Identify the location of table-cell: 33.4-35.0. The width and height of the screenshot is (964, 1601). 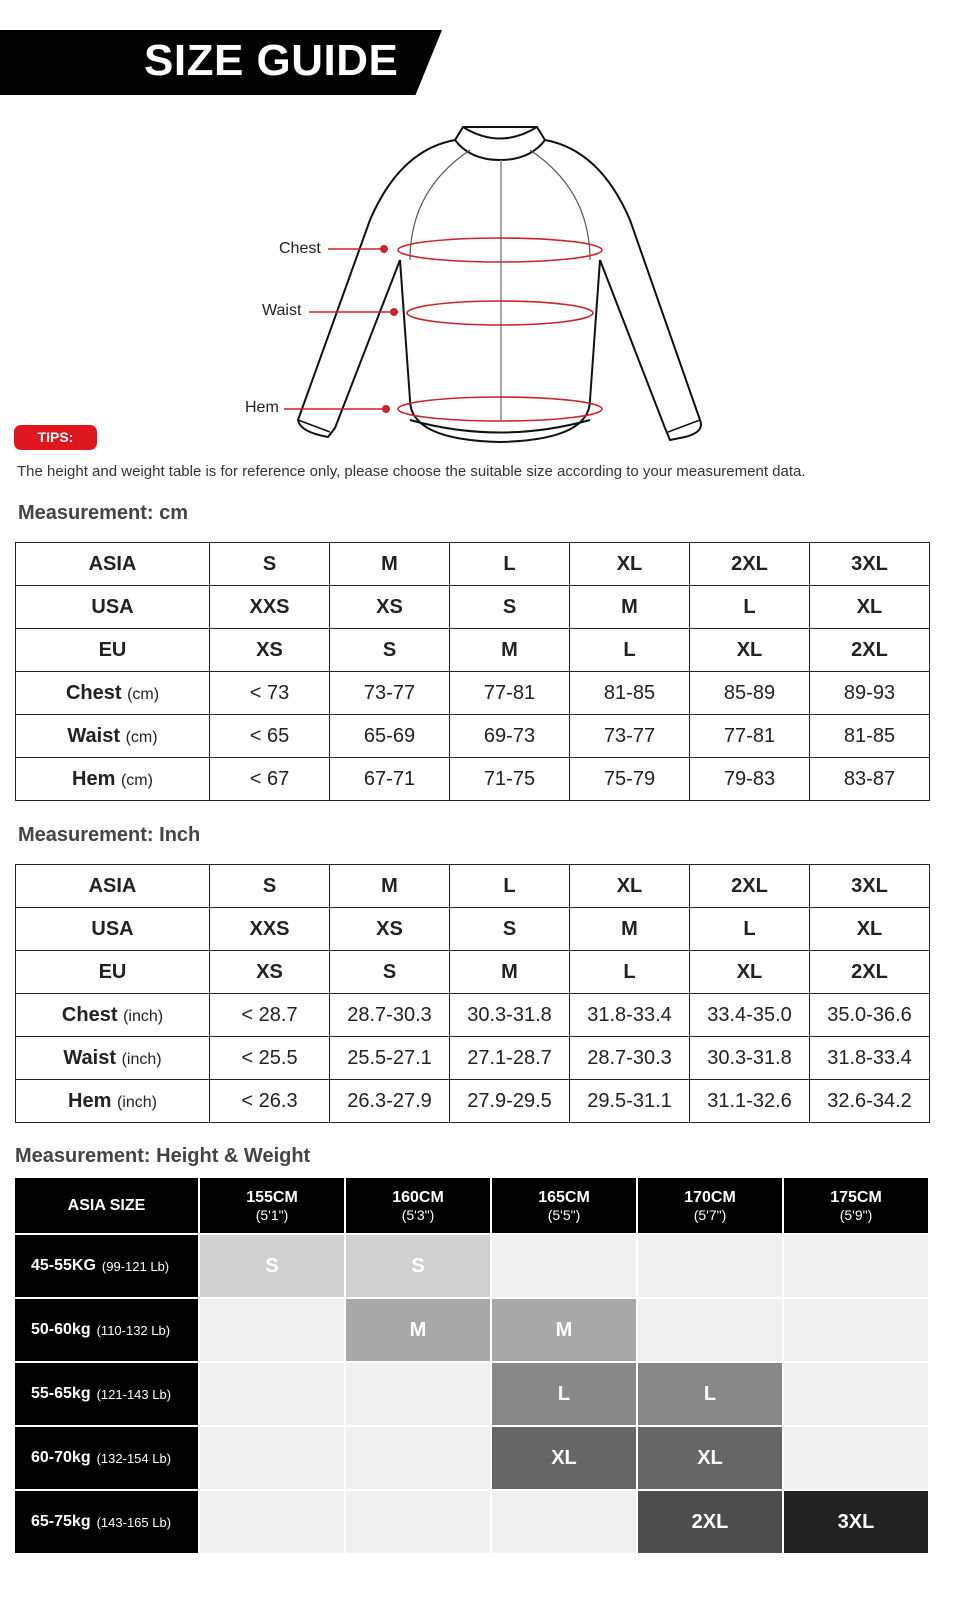
(749, 1015).